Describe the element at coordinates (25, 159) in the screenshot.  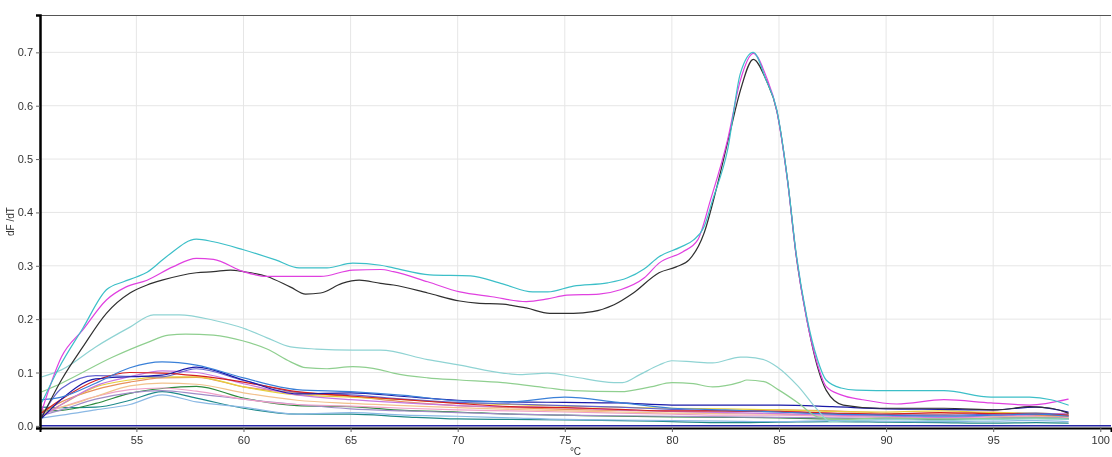
I see `y-tick-label: 0.5` at that location.